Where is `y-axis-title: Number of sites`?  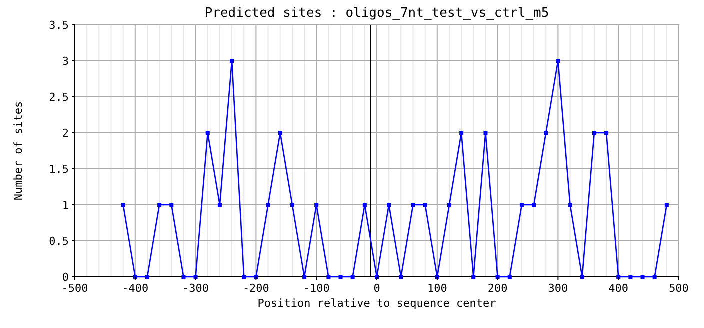 y-axis-title: Number of sites is located at coordinates (18, 151).